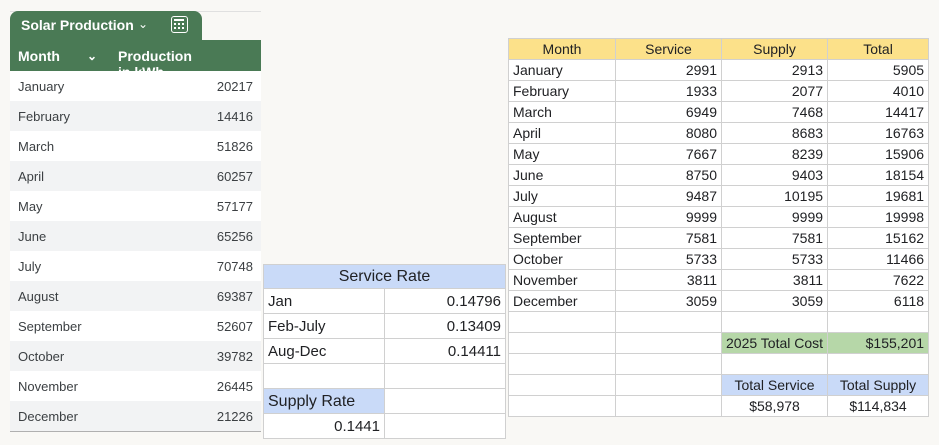 The image size is (939, 445). What do you see at coordinates (135, 356) in the screenshot?
I see `table-row: October 39782` at bounding box center [135, 356].